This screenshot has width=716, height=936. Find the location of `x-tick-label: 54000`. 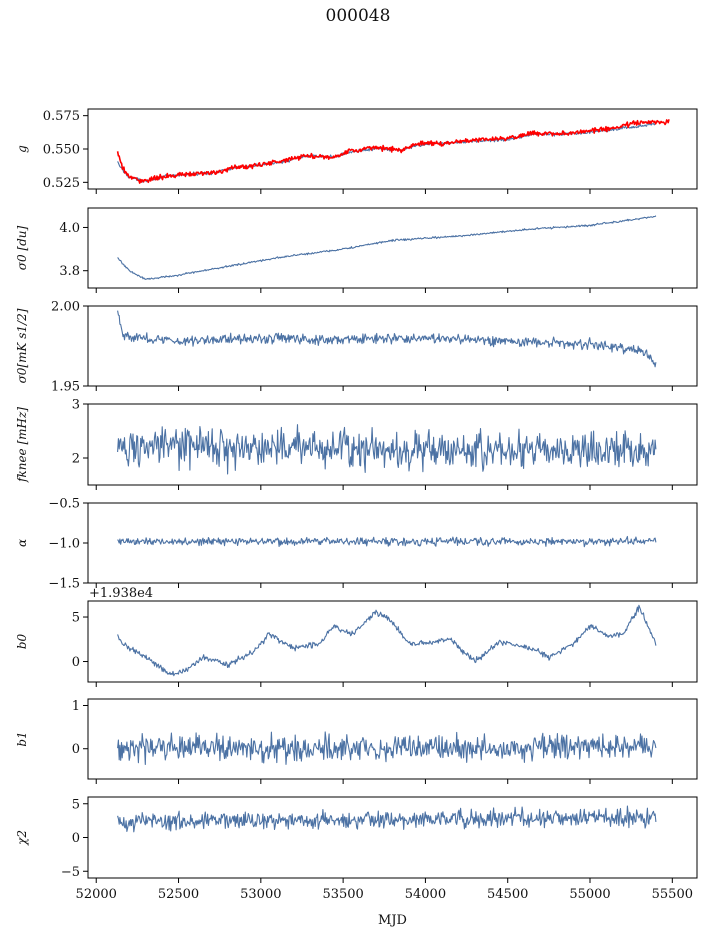

x-tick-label: 54000 is located at coordinates (425, 894).